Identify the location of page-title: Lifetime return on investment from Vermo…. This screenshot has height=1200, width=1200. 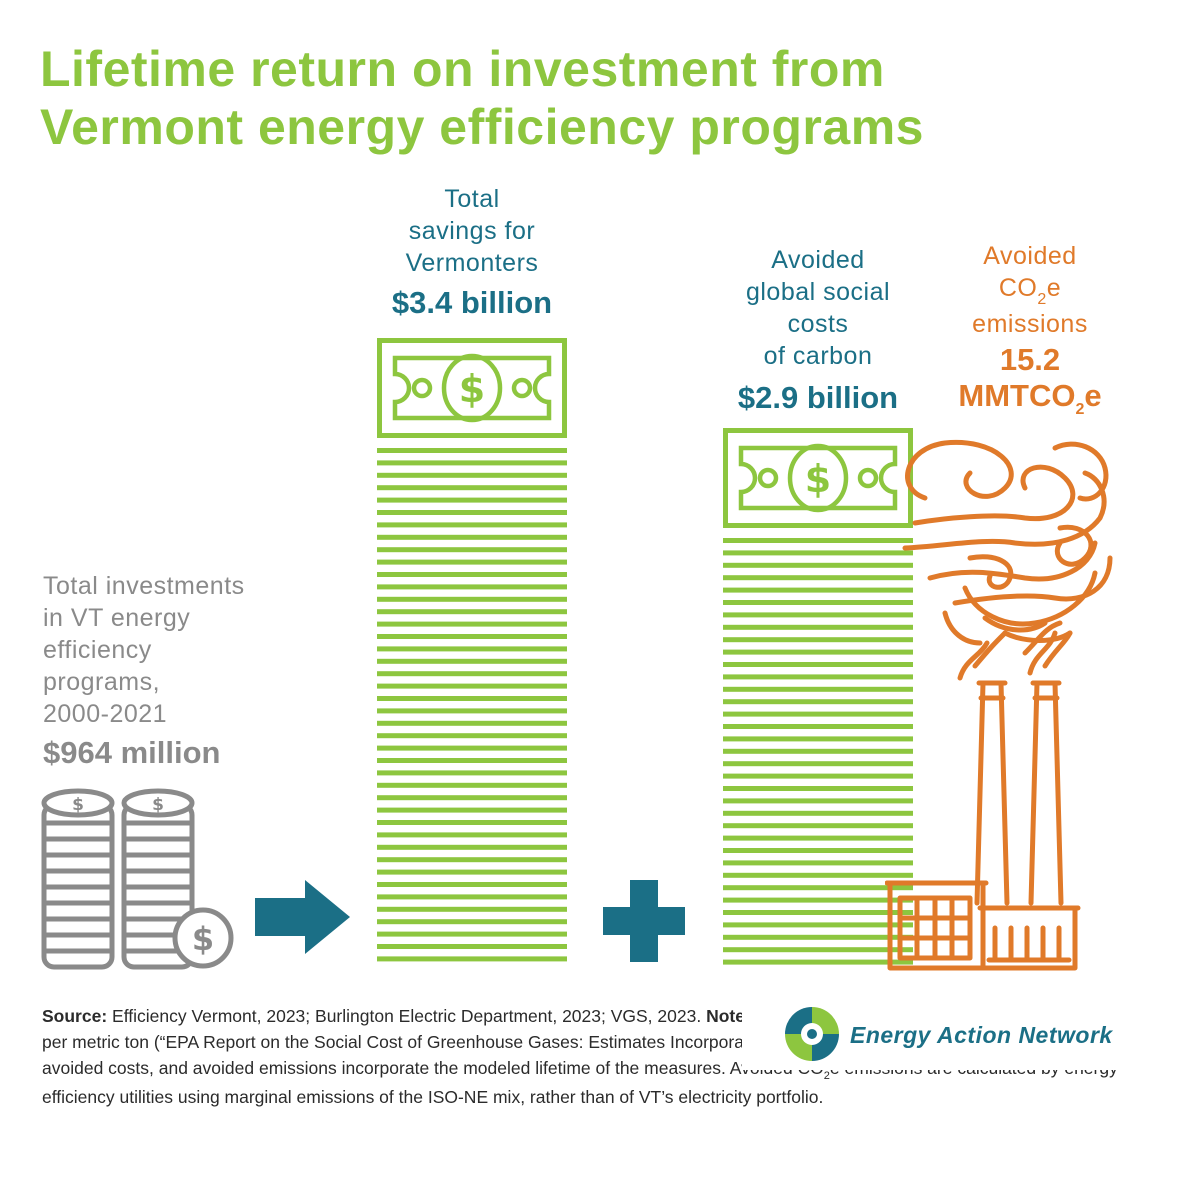
(600, 98).